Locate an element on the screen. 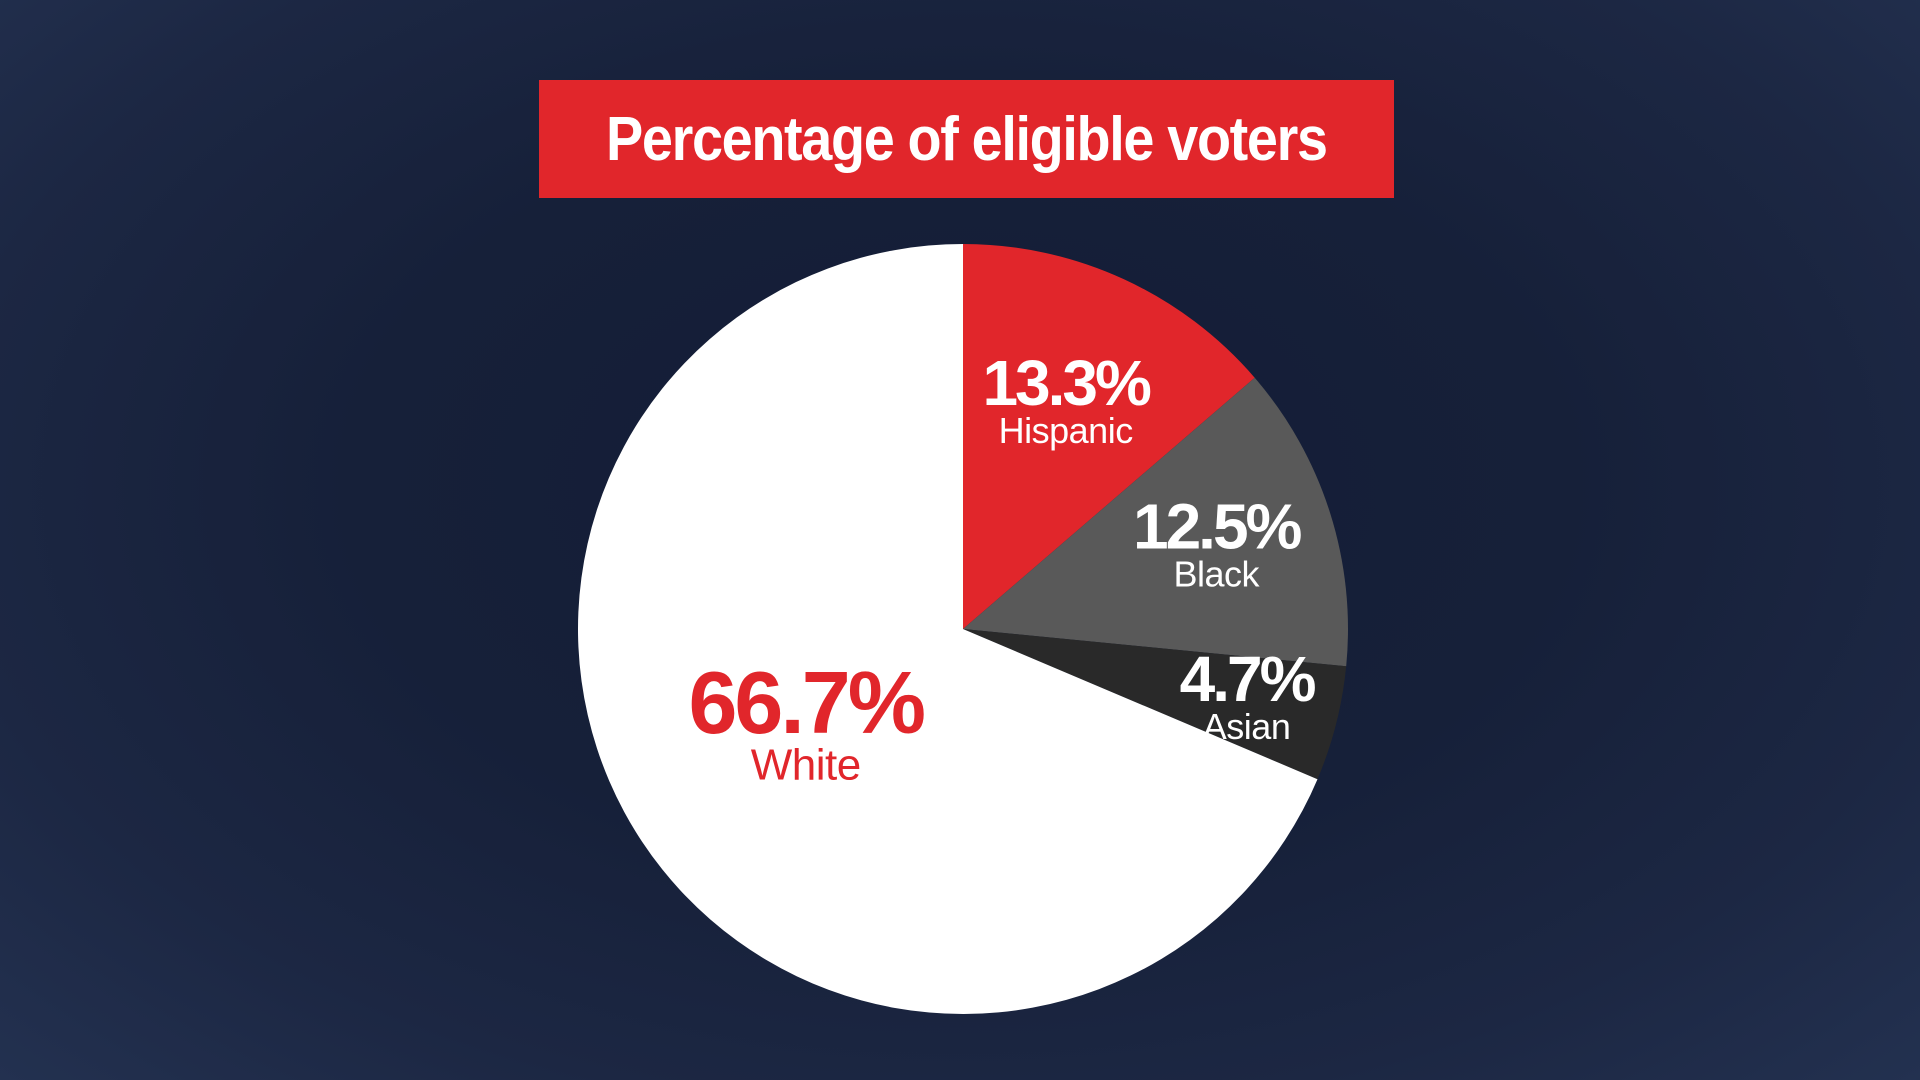 This screenshot has width=1920, height=1080. slice-label-black: Black is located at coordinates (1216, 574).